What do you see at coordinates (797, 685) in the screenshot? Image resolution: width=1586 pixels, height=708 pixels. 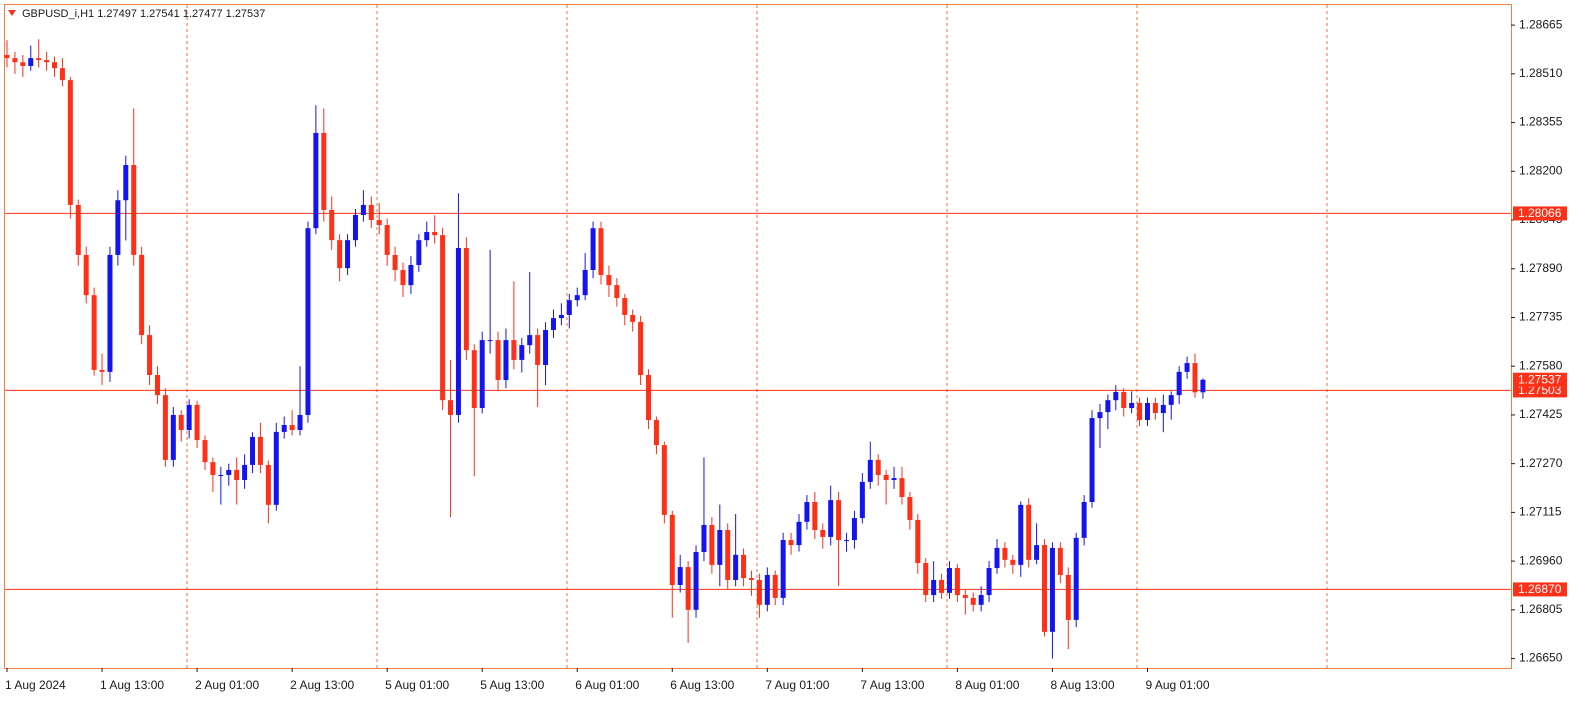 I see `x-tick-label: 7 Aug 01:00` at bounding box center [797, 685].